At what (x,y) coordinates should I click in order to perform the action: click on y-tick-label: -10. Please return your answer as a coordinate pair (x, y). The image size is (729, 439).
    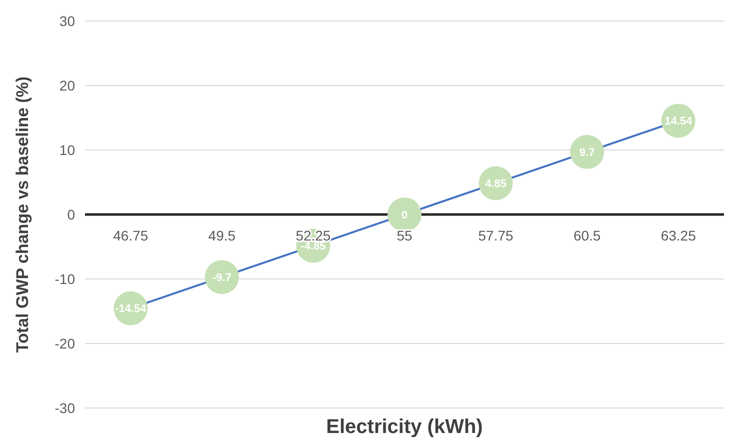
    Looking at the image, I should click on (65, 278).